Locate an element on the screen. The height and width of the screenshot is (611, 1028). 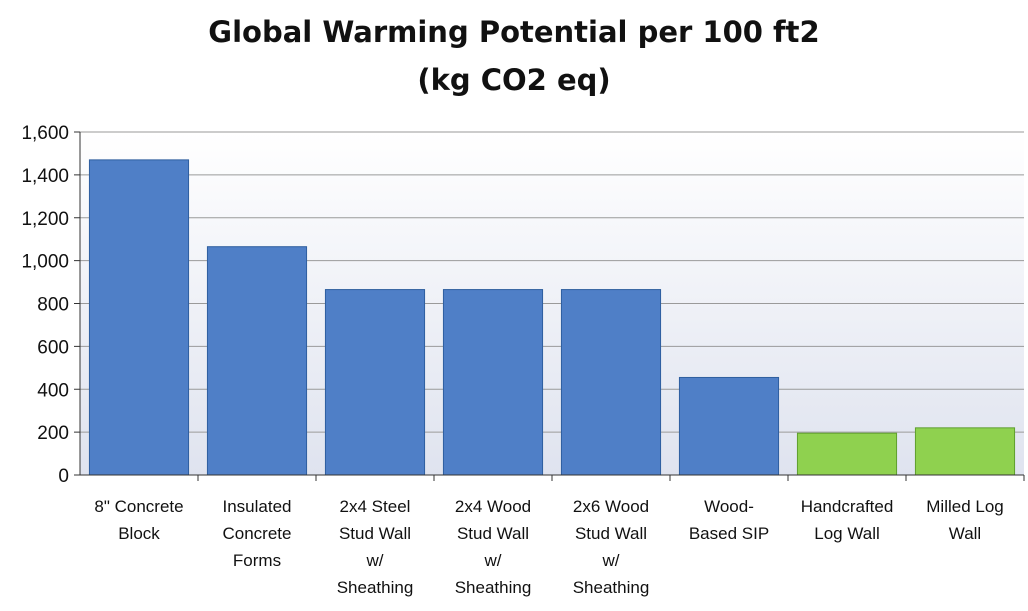
x-category-label-line: Forms is located at coordinates (257, 560).